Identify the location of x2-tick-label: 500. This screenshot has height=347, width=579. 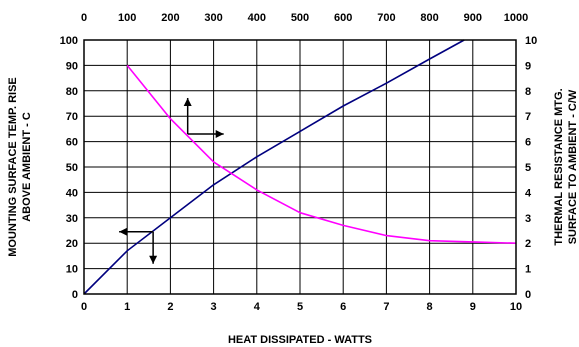
(300, 18).